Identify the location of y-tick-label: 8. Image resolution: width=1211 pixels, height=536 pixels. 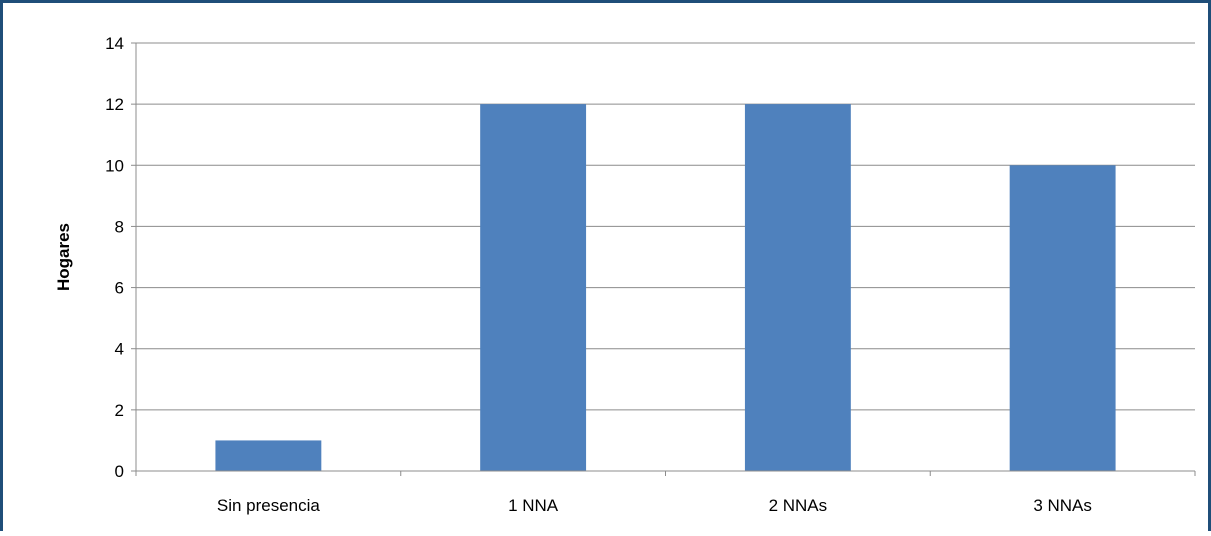
(119, 226).